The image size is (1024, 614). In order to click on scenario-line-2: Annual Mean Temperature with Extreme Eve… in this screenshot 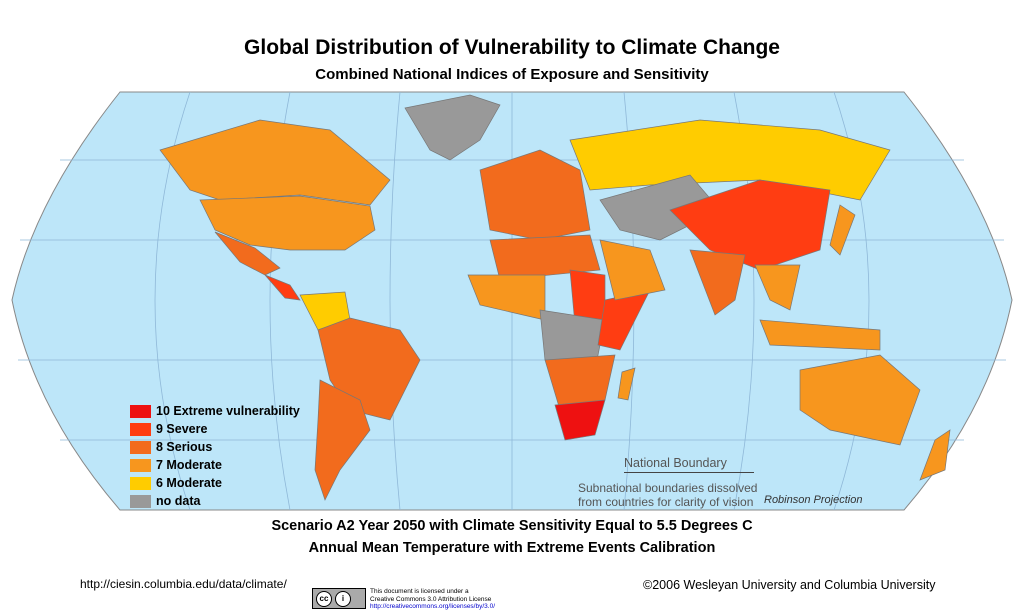, I will do `click(512, 548)`.